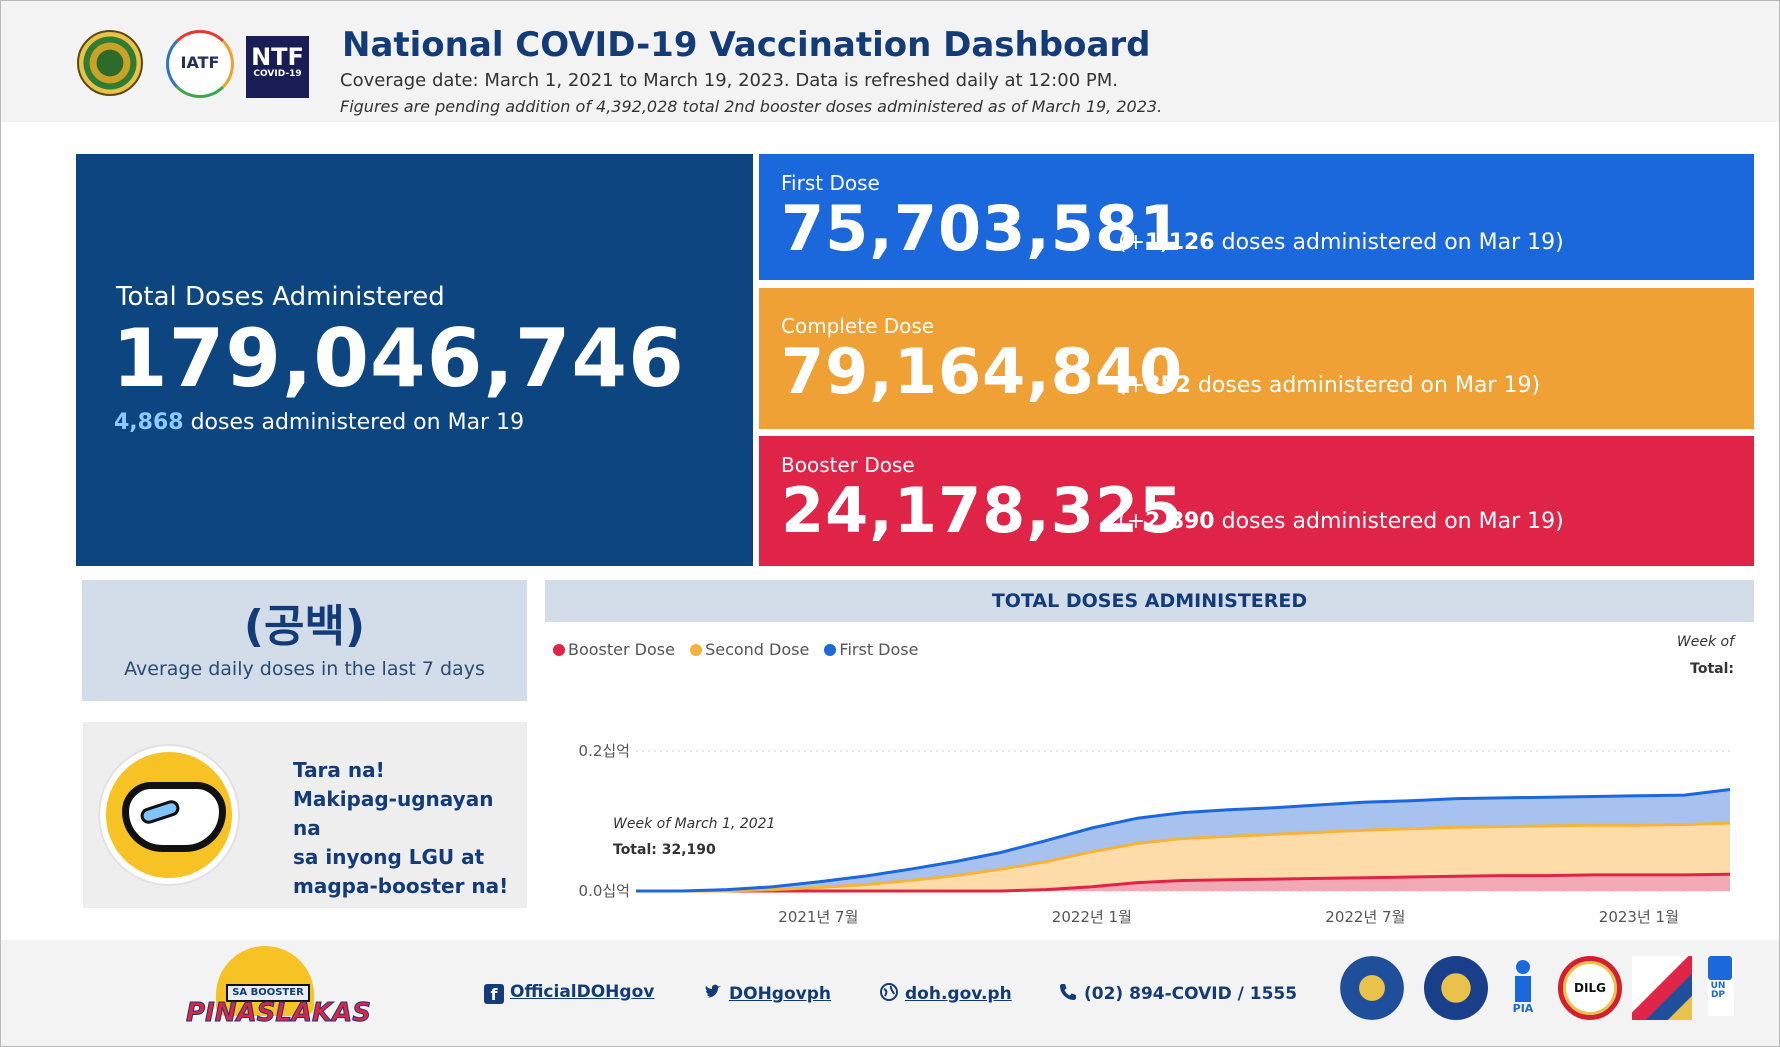 The height and width of the screenshot is (1047, 1780). I want to click on phone-link: (02) 894-COVID / 1555, so click(1177, 993).